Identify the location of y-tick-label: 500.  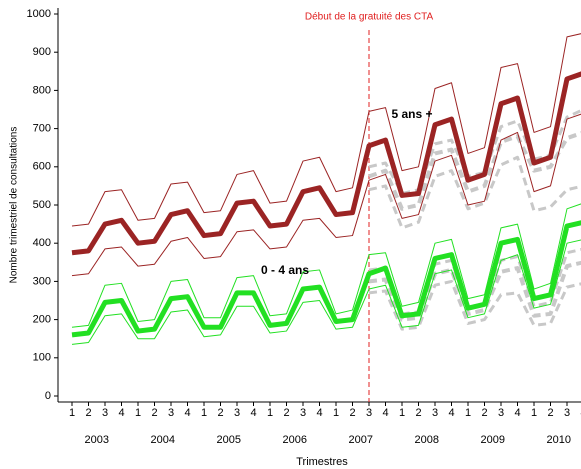
(42, 205).